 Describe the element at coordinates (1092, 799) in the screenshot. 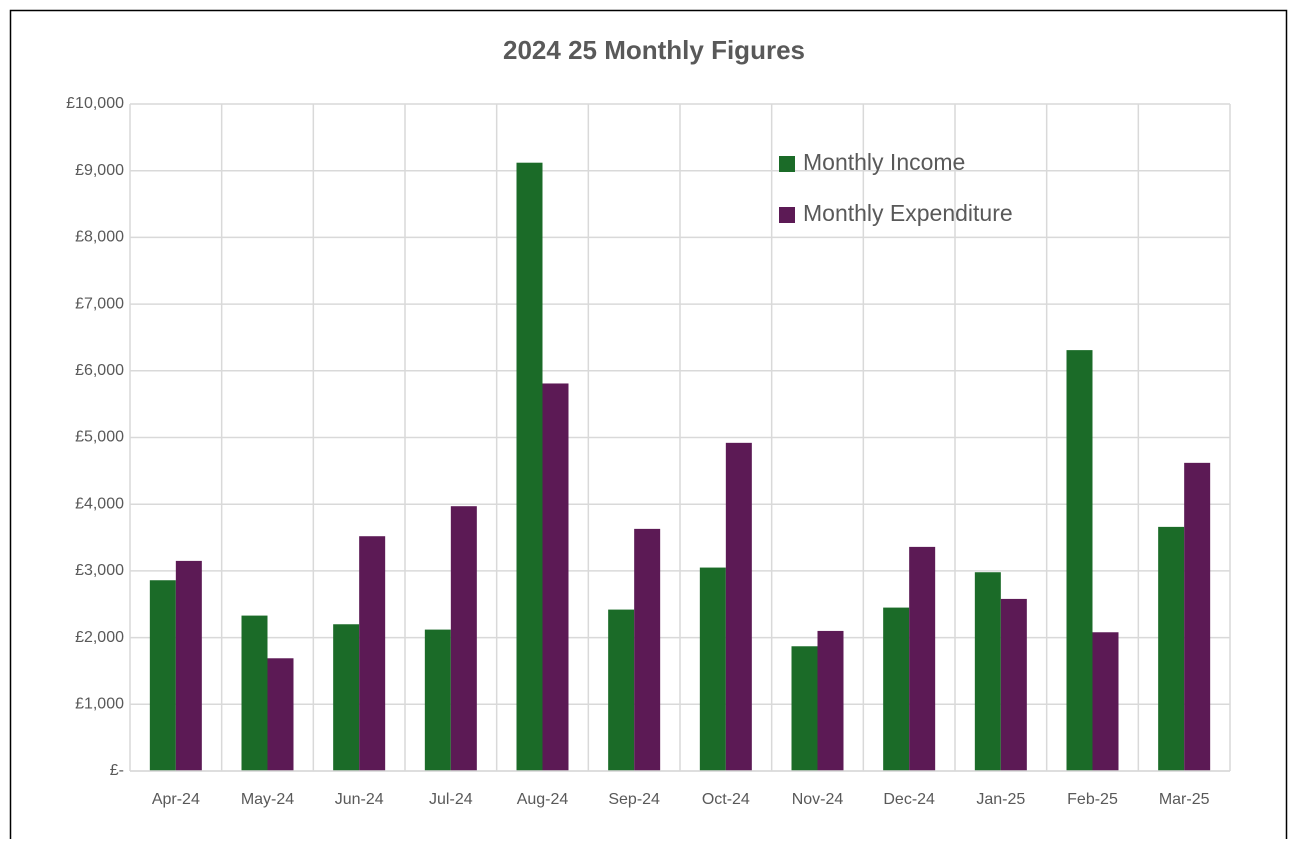

I see `x-tick-label: Feb-25` at that location.